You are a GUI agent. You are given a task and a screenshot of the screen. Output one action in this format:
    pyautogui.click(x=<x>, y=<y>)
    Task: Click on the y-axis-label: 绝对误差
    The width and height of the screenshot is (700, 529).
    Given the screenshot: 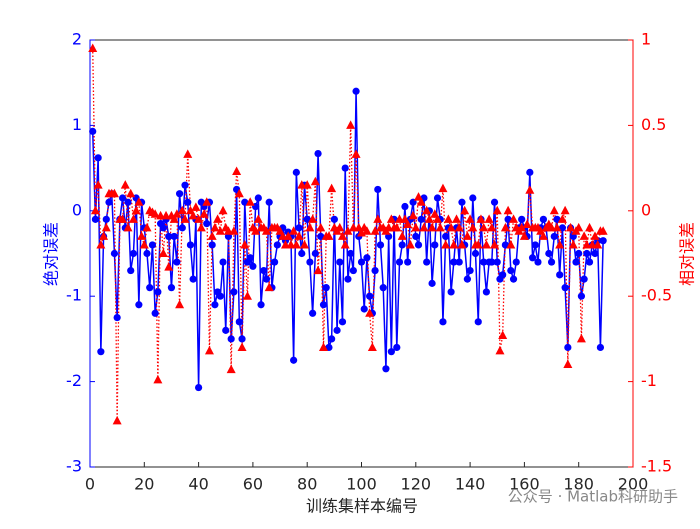 What is the action you would take?
    pyautogui.click(x=51, y=254)
    